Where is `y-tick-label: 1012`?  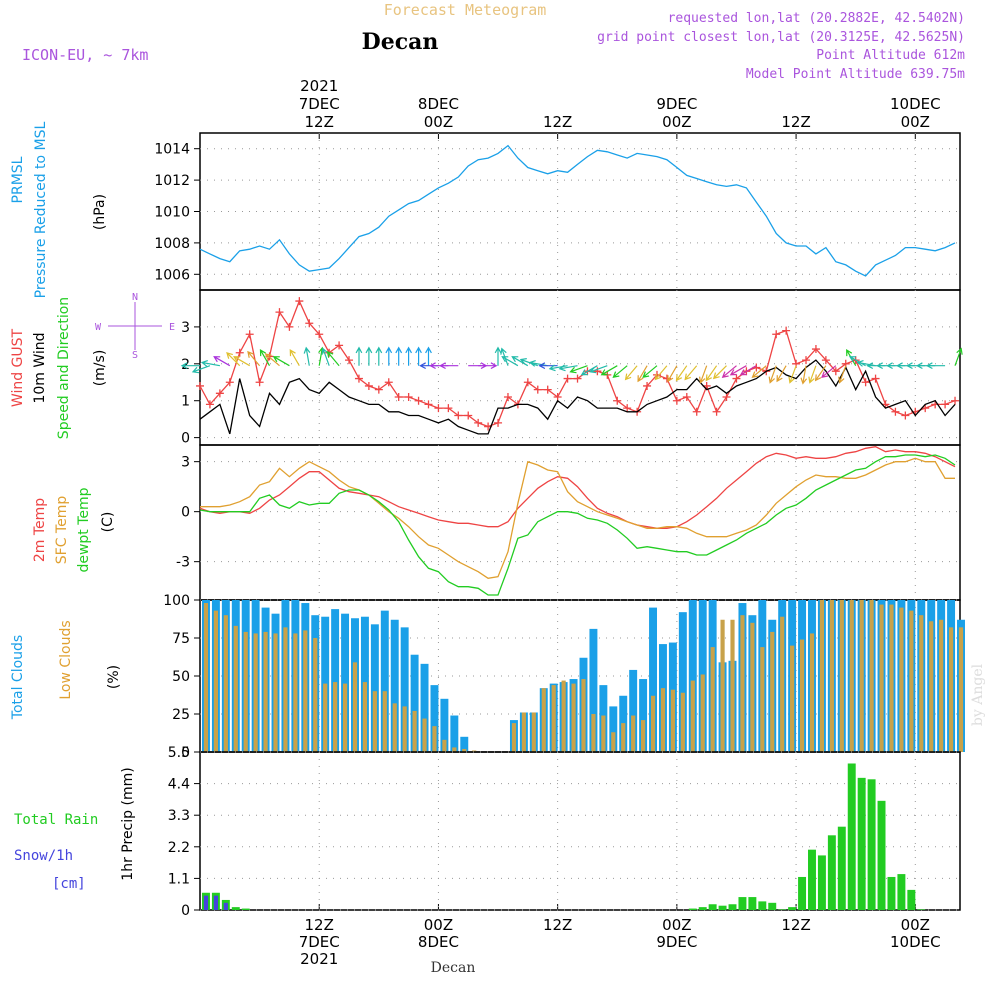
y-tick-label: 1012 is located at coordinates (172, 181).